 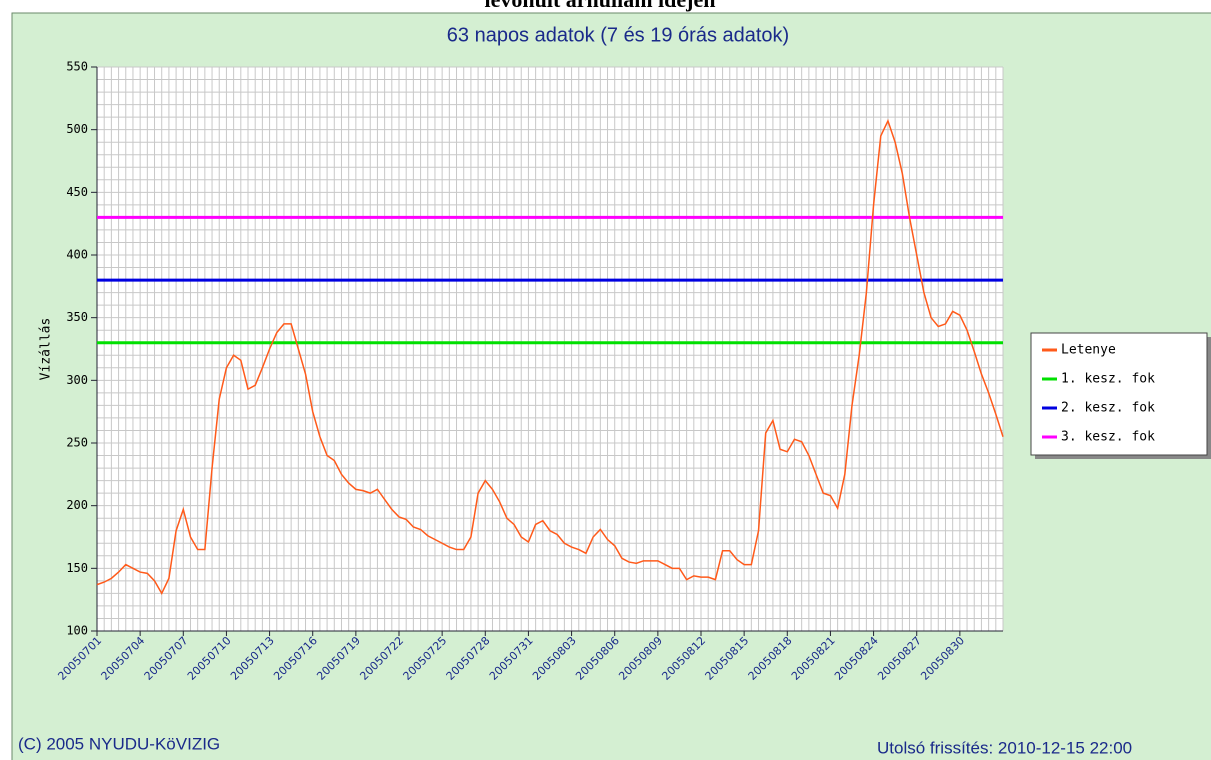 I want to click on legend-label: 3. kesz. fok, so click(x=1108, y=437).